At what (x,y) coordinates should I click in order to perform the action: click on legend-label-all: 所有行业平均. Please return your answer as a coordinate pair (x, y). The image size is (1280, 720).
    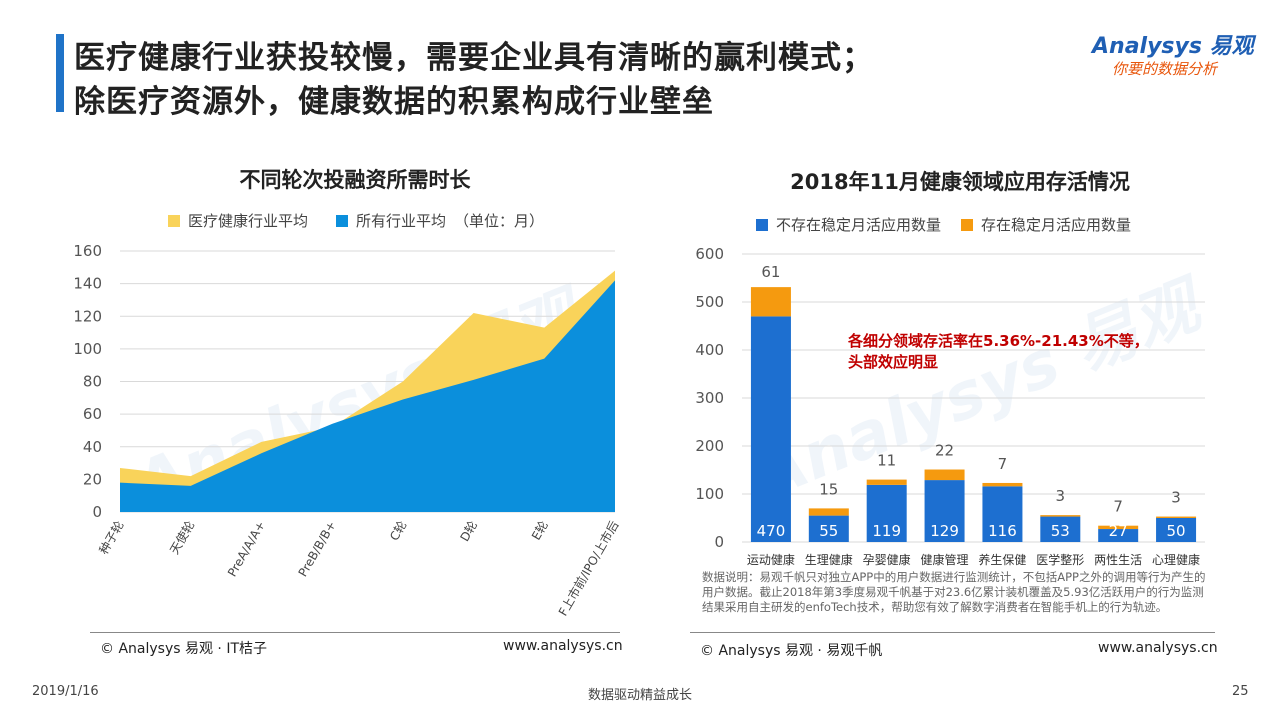
    Looking at the image, I should click on (401, 221).